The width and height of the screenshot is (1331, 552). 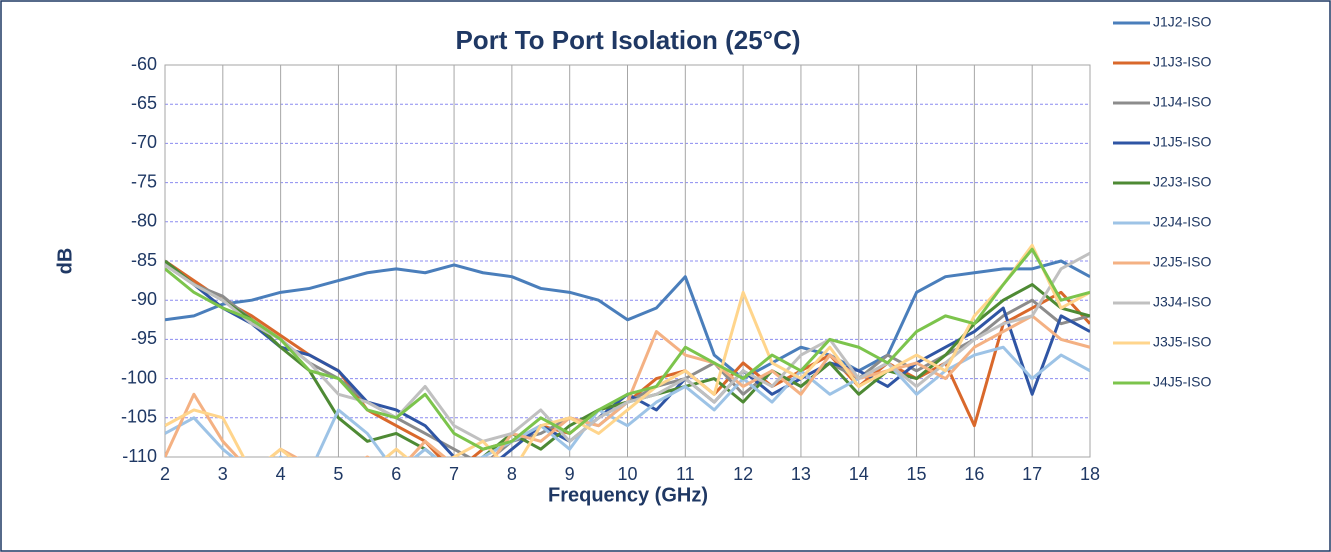 What do you see at coordinates (144, 181) in the screenshot?
I see `y-tick-label: -75` at bounding box center [144, 181].